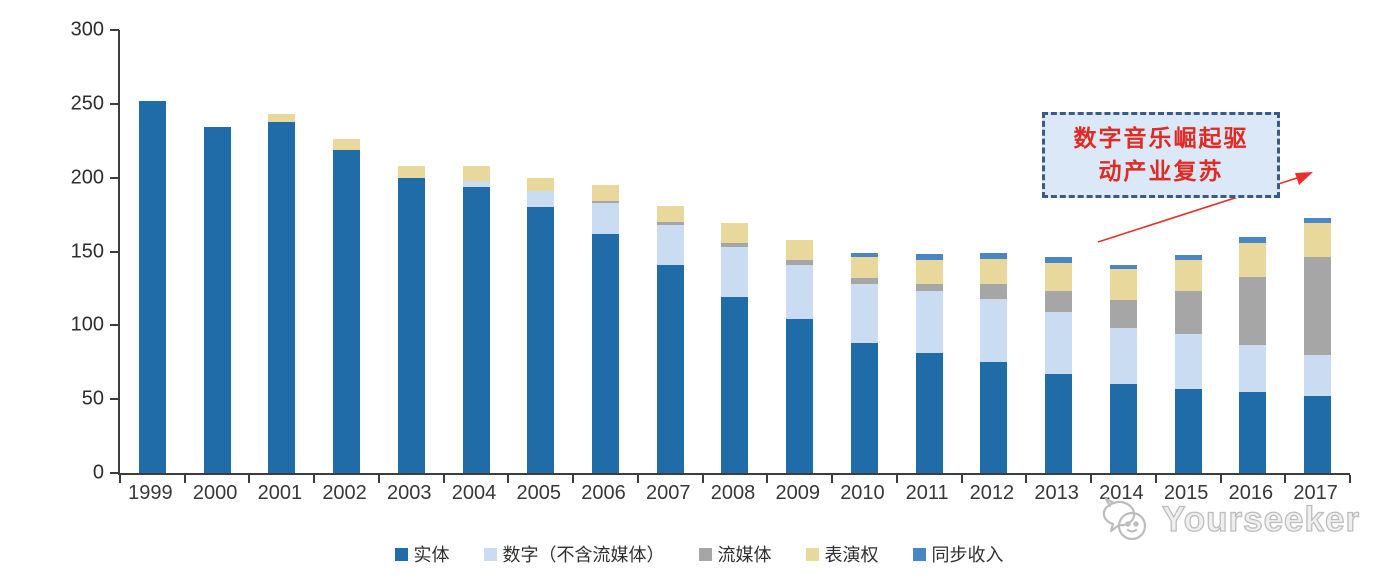 The height and width of the screenshot is (582, 1398). Describe the element at coordinates (347, 311) in the screenshot. I see `bar-2002-segment-physical` at that location.